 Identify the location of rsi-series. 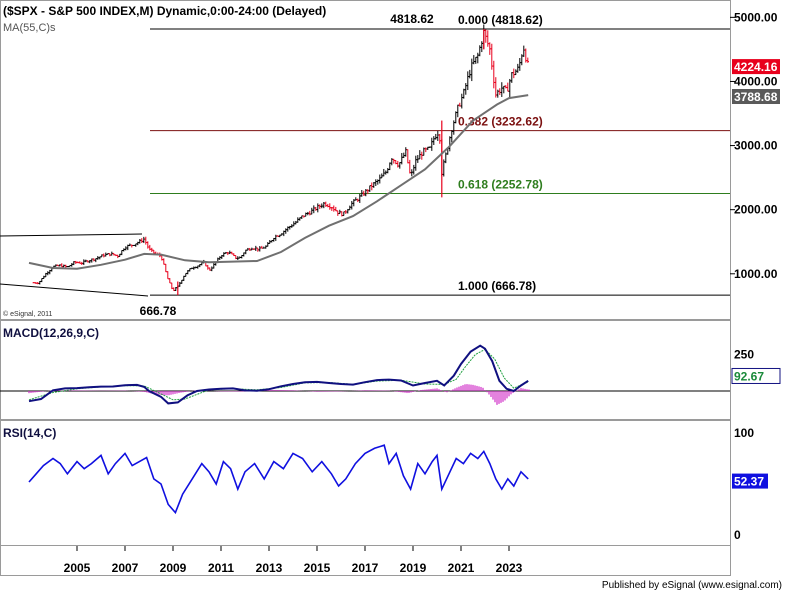
(278, 479).